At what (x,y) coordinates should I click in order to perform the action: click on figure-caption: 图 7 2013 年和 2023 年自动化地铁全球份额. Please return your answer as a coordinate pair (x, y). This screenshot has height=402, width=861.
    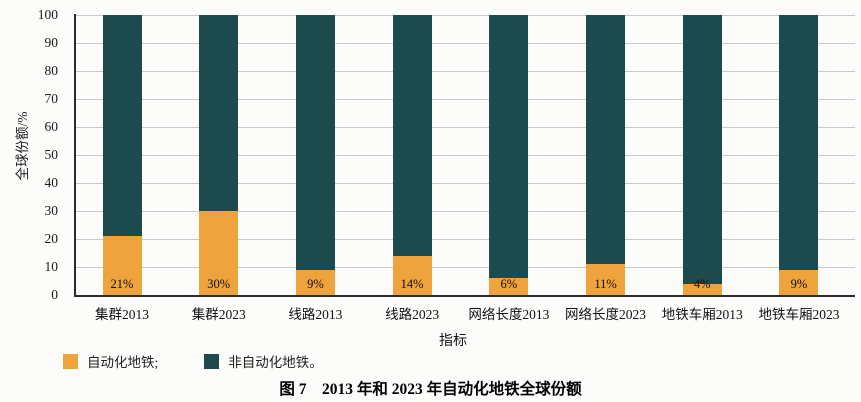
    Looking at the image, I should click on (430, 389).